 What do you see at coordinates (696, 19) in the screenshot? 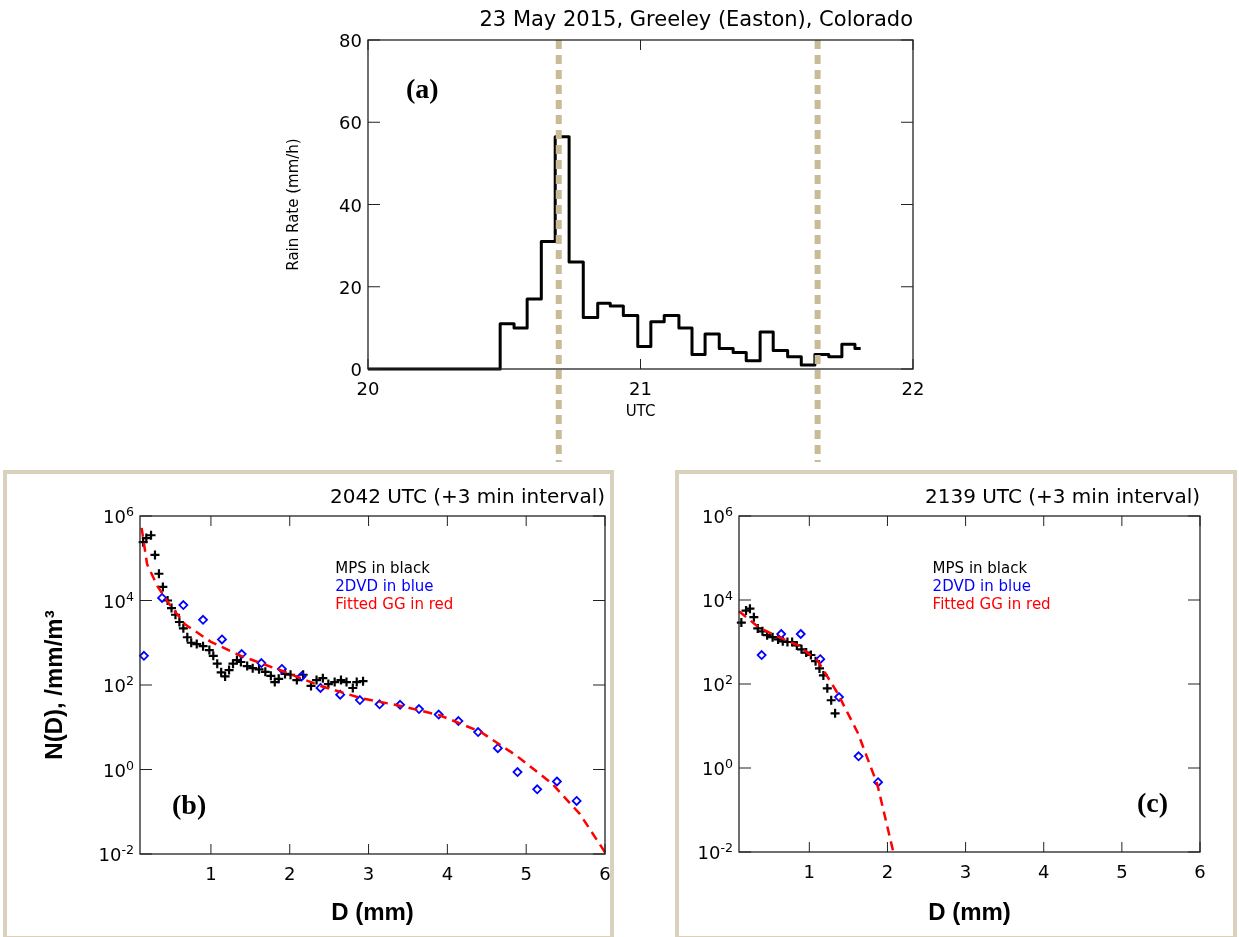
I see `chart-title: 23 May 2015, Greeley (Easton), Colorado` at bounding box center [696, 19].